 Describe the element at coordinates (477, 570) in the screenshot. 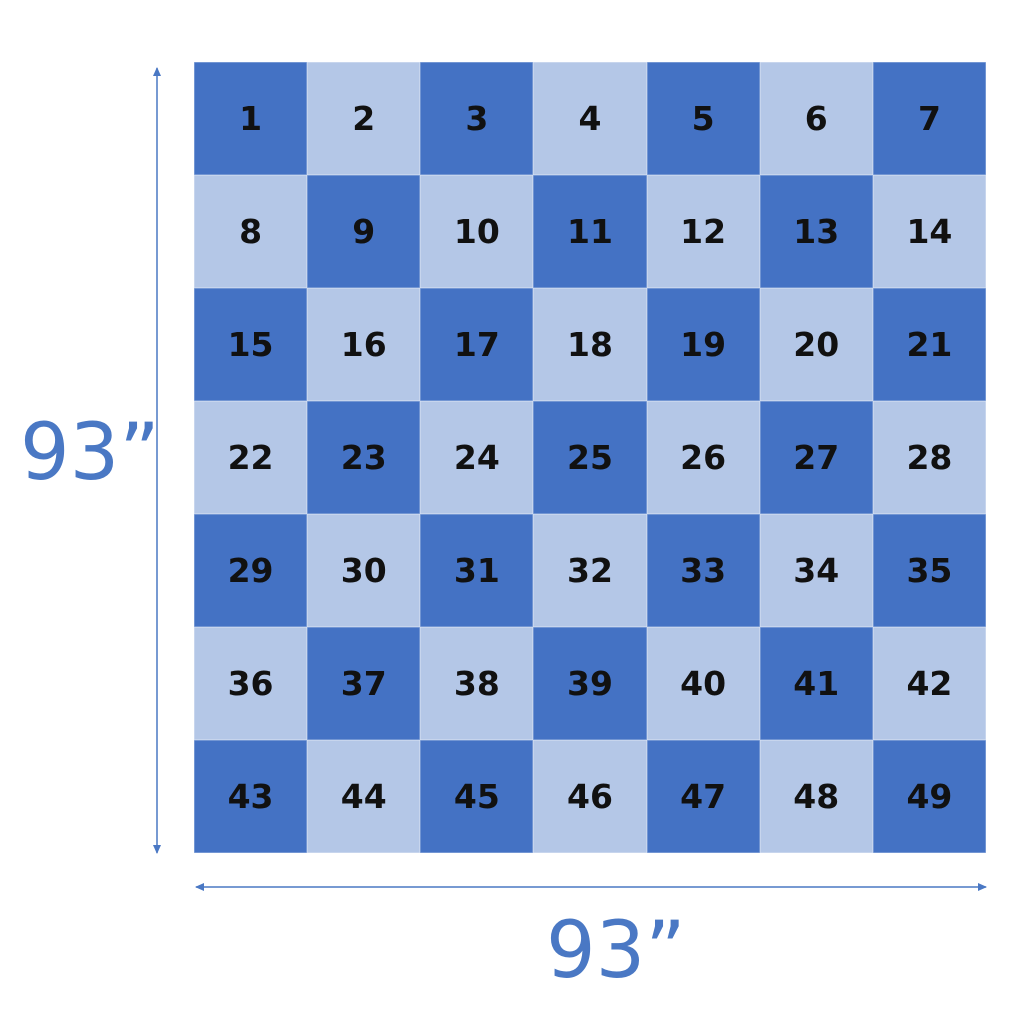

I see `grid-cell: 31` at that location.